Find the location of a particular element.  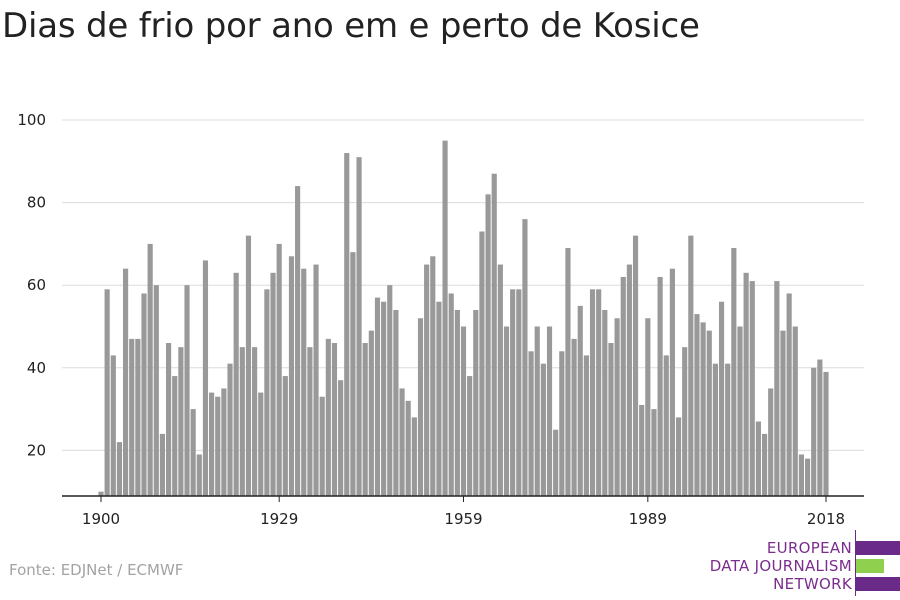

y-tick-label: 80 is located at coordinates (36, 203).